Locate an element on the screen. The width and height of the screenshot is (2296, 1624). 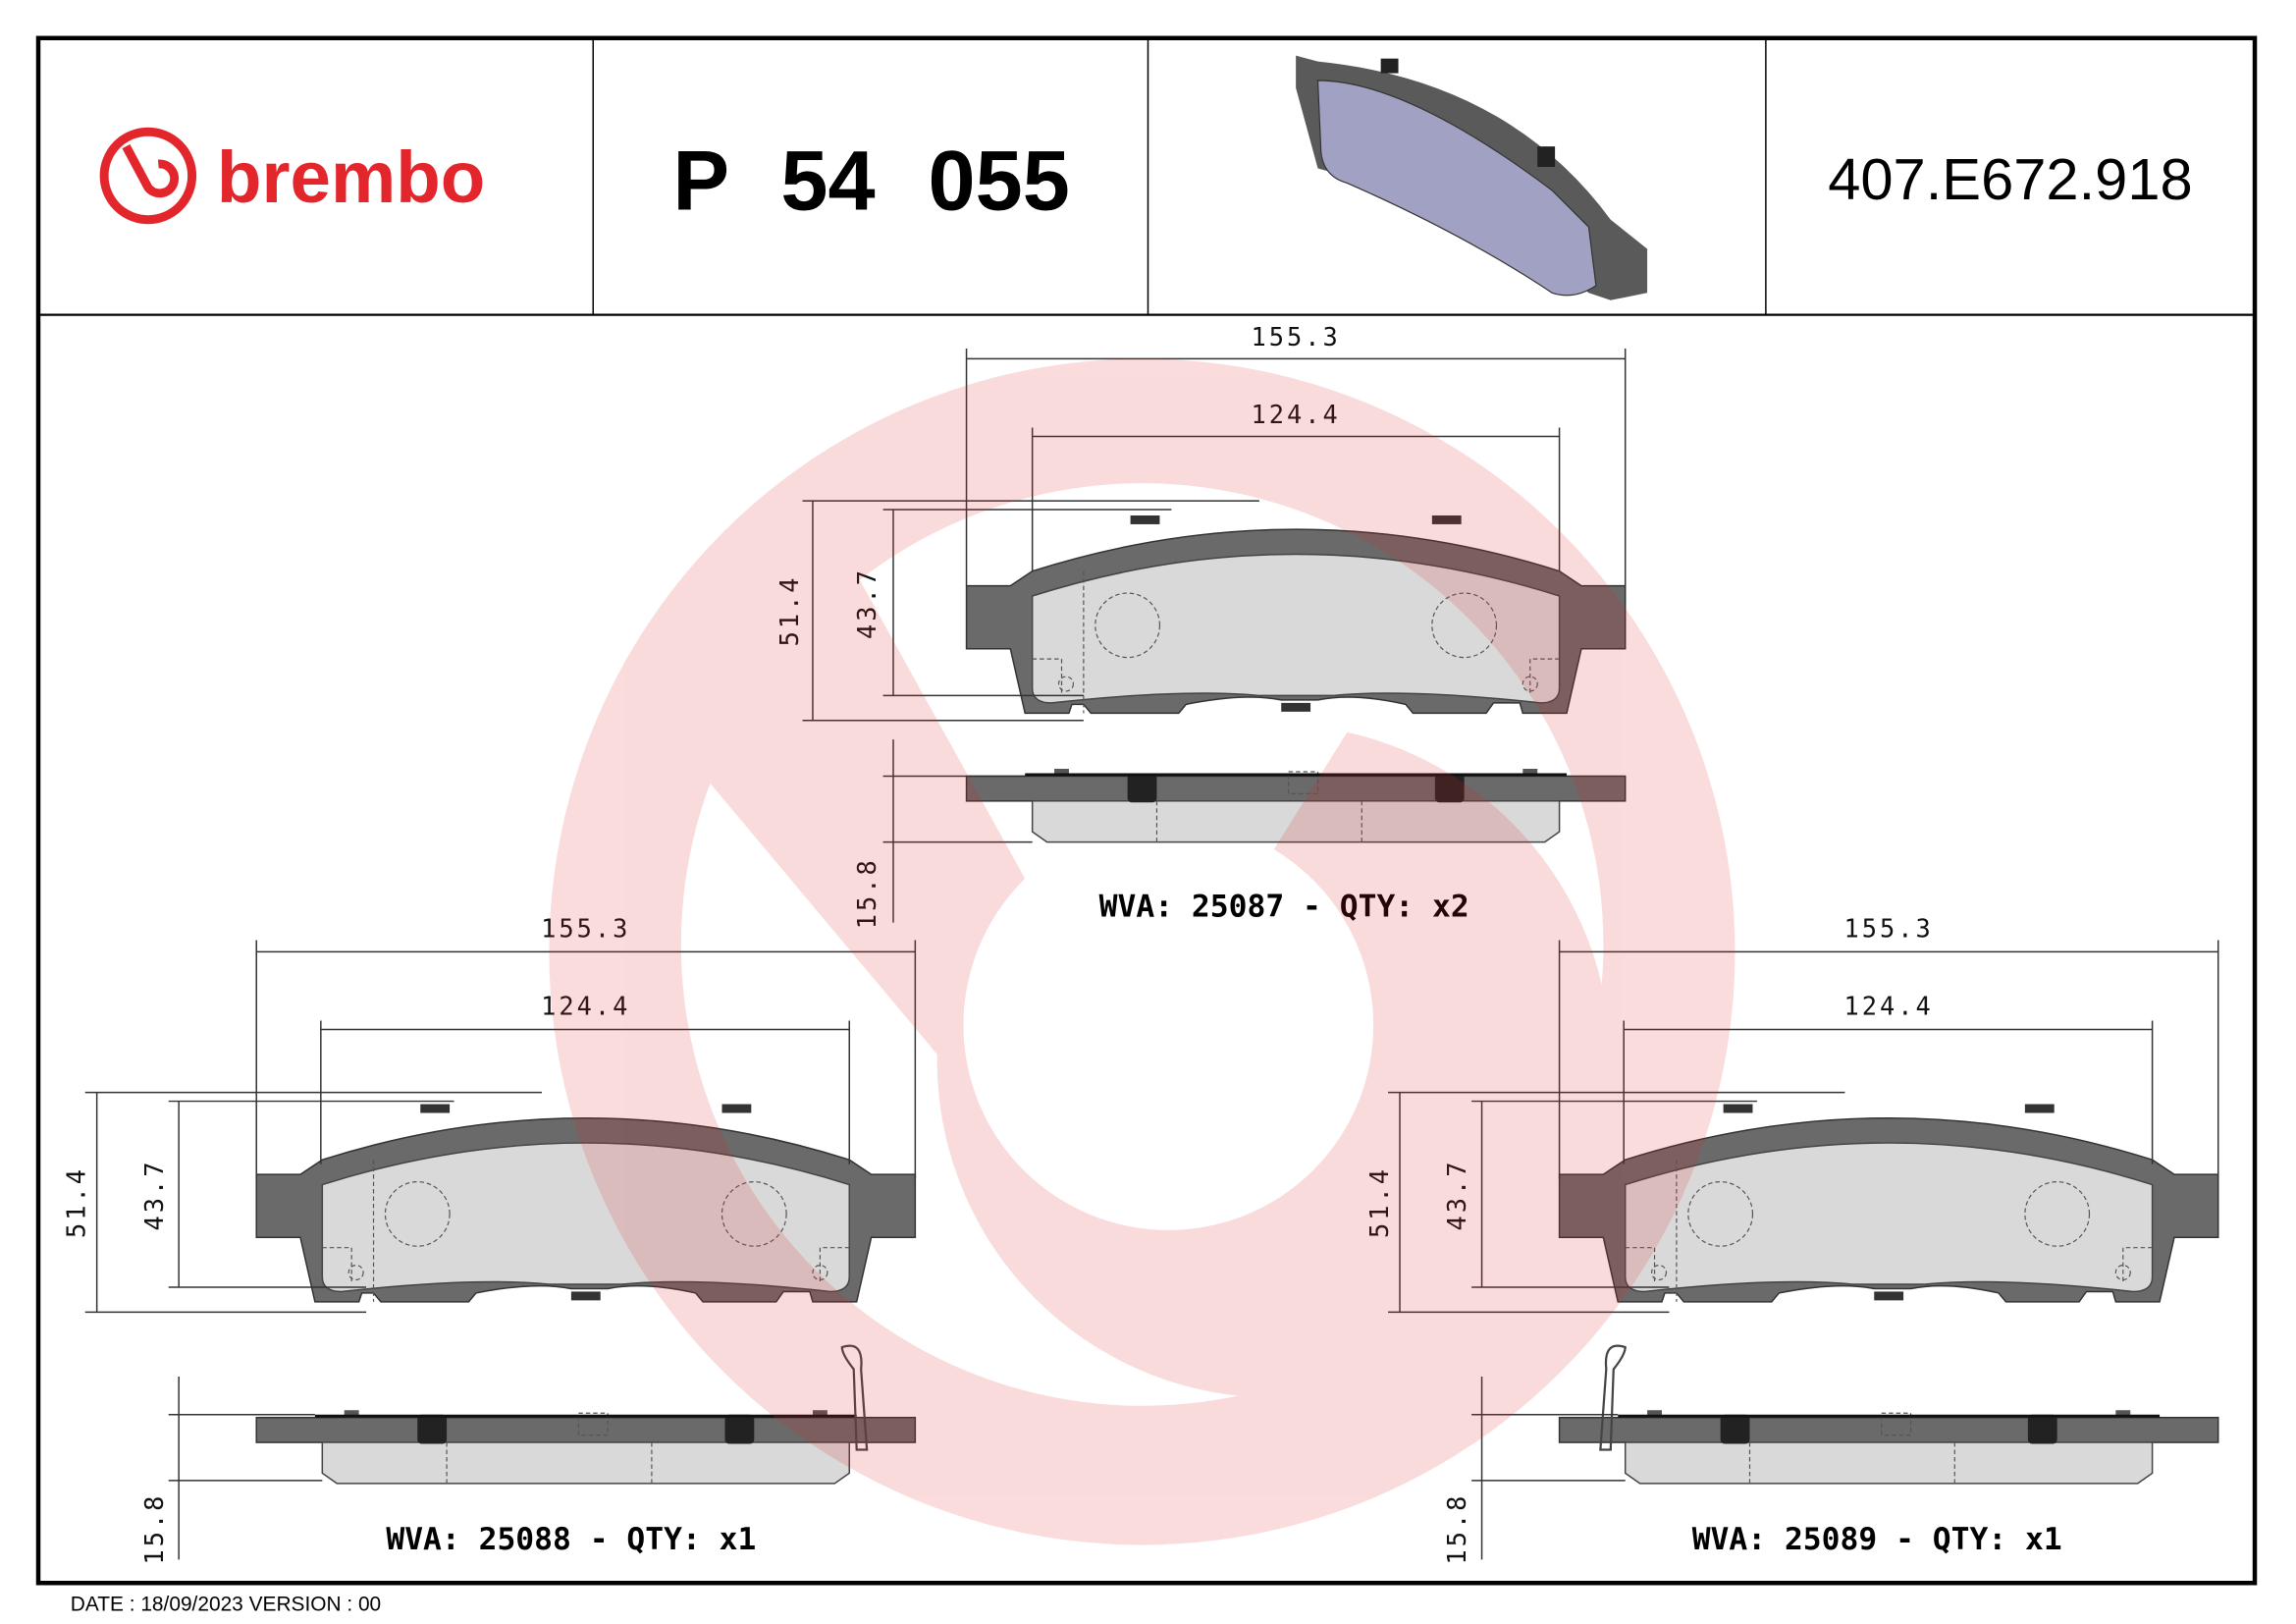
brembo-logo-icon is located at coordinates (148, 176).